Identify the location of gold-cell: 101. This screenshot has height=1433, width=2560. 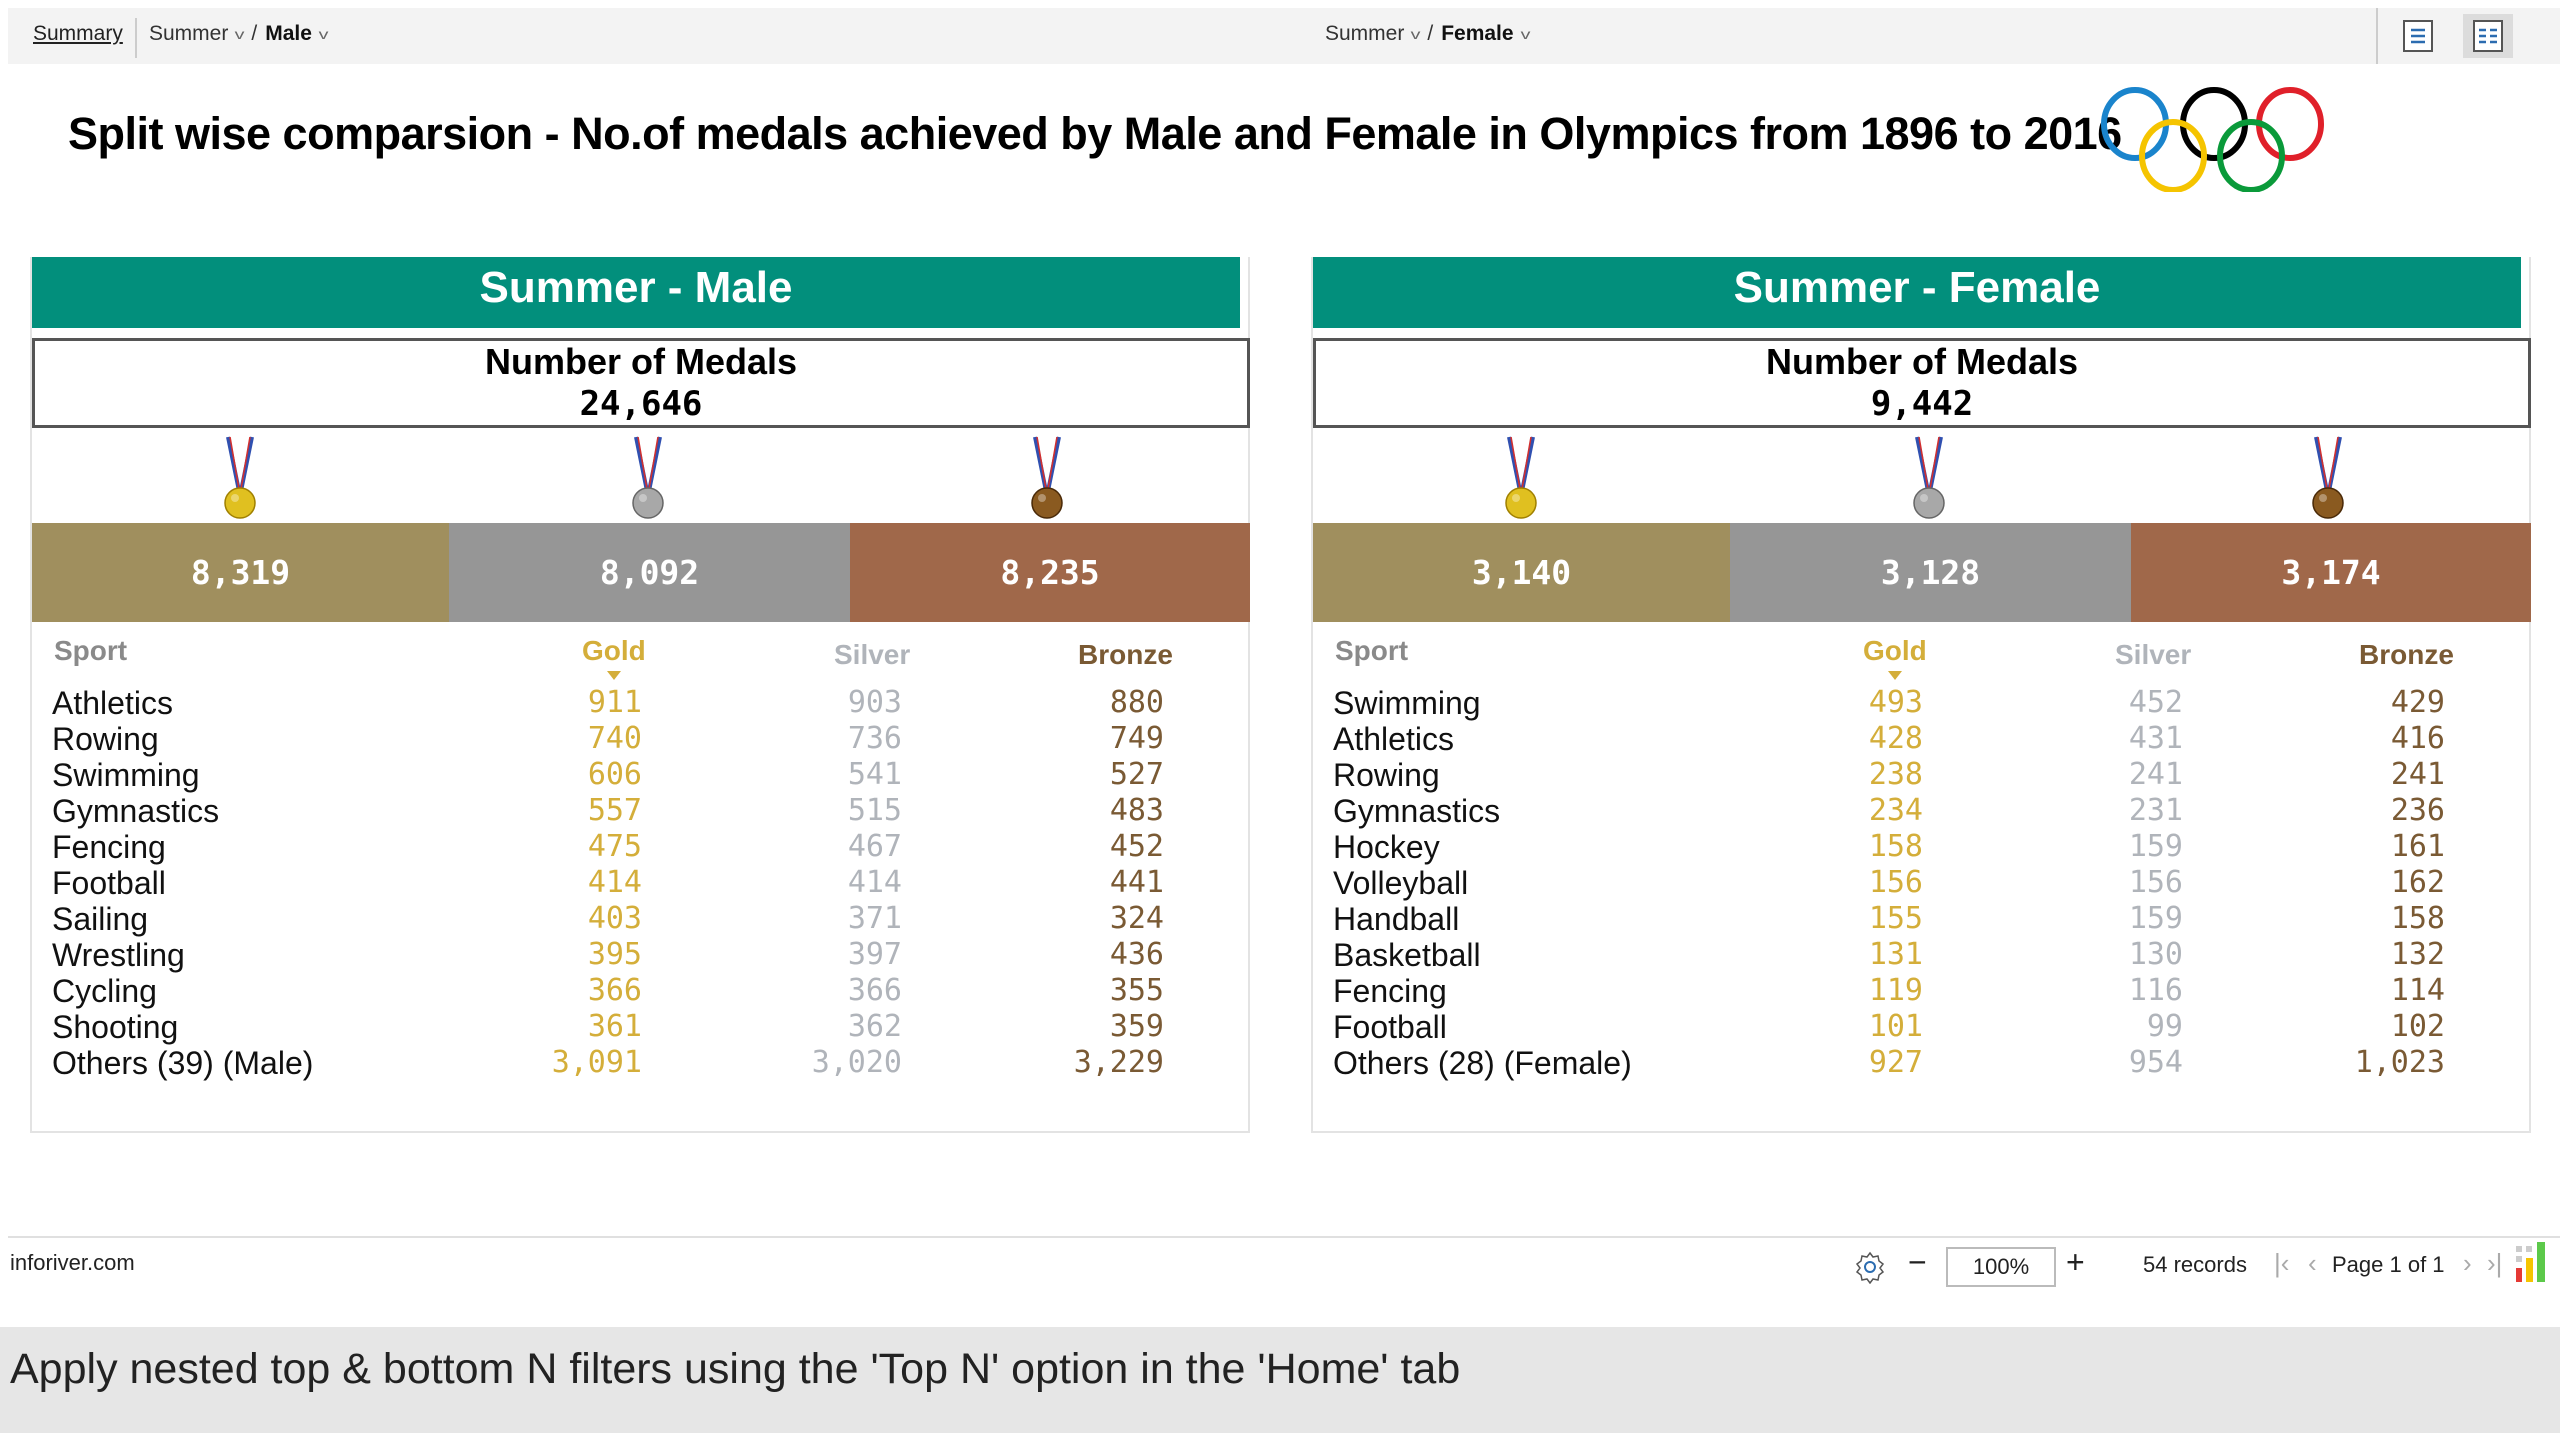
(1895, 1026).